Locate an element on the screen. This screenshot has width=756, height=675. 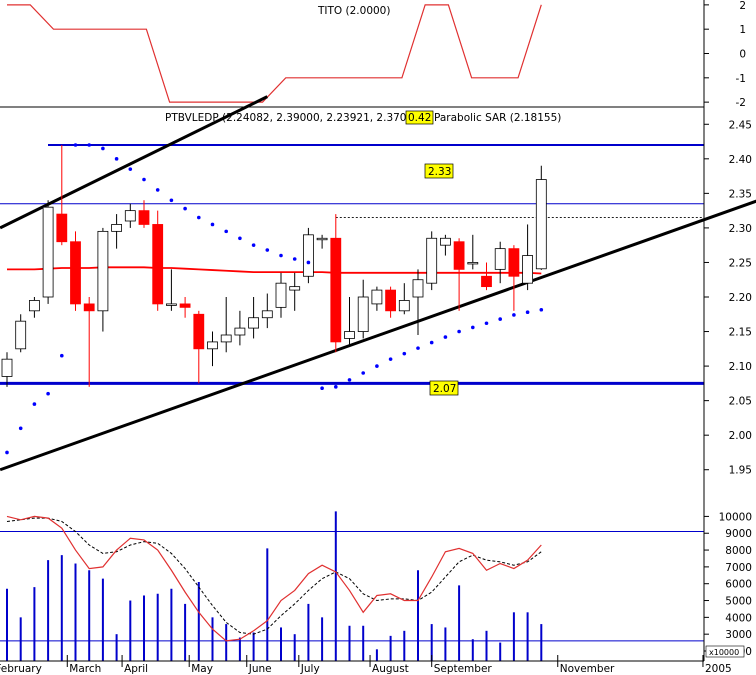
sar-title: Parabolic SAR (2.18155) is located at coordinates (497, 118).